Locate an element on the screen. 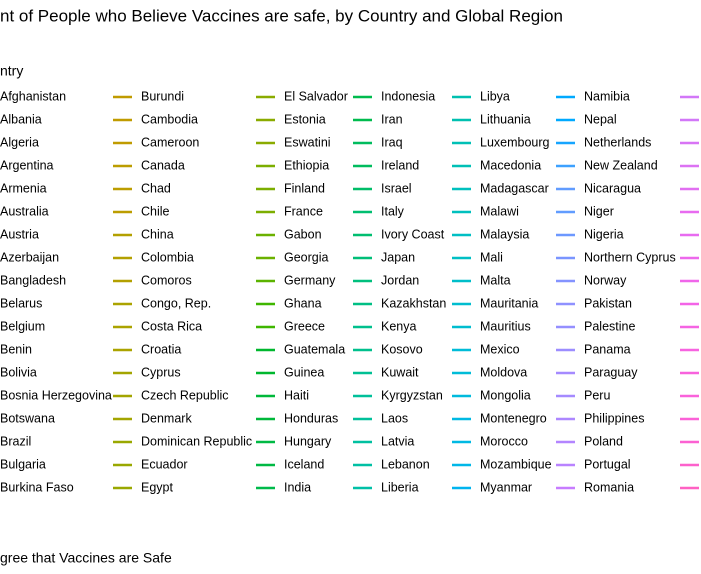 The image size is (701, 574). legend-label: Lithuania is located at coordinates (505, 119).